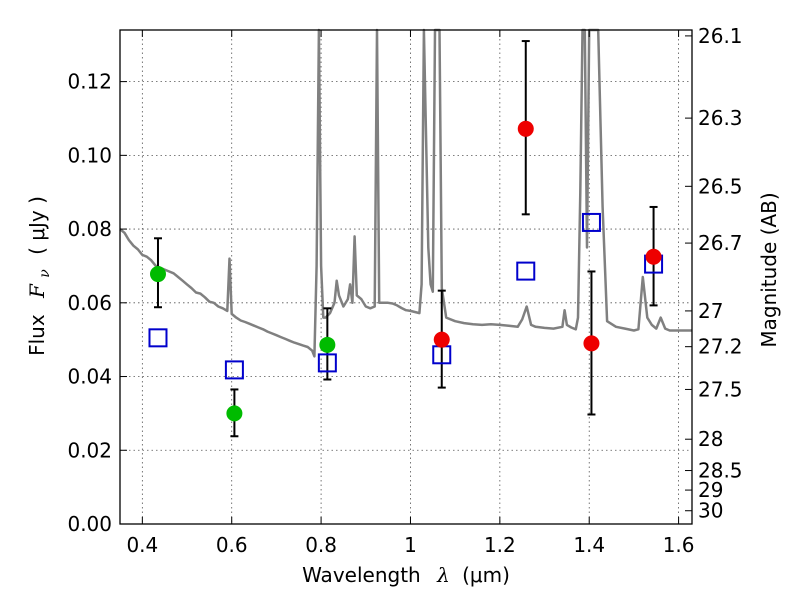 The height and width of the screenshot is (600, 800). What do you see at coordinates (89, 155) in the screenshot?
I see `y-tick-label: 0.10` at bounding box center [89, 155].